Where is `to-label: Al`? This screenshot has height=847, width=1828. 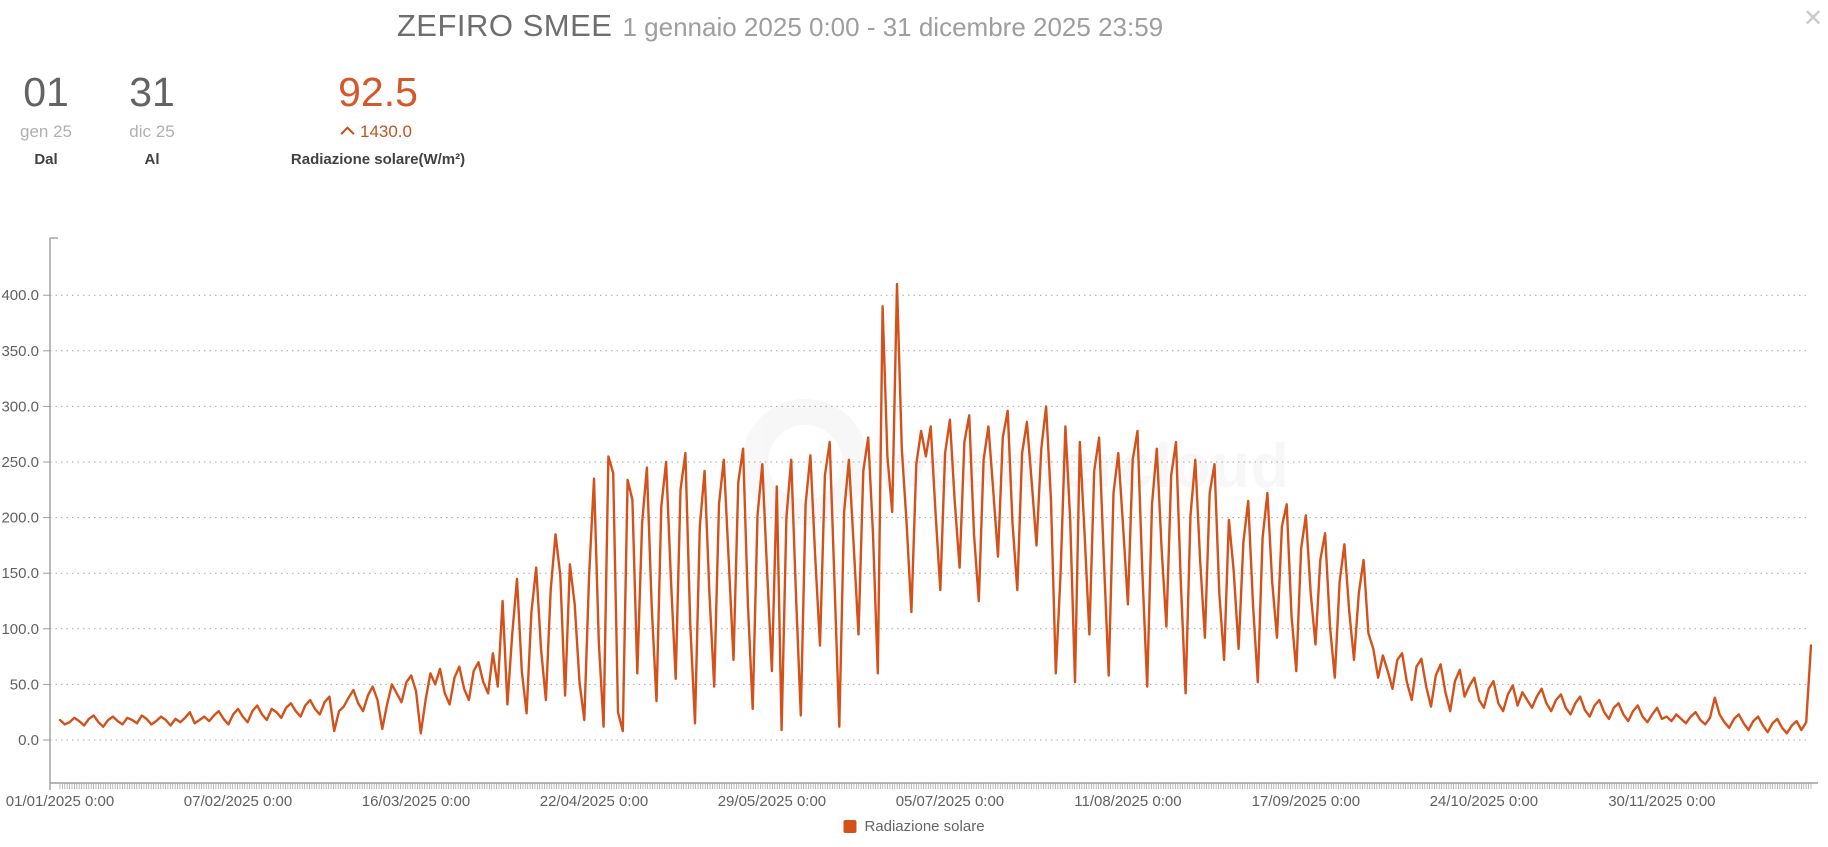
to-label: Al is located at coordinates (152, 159).